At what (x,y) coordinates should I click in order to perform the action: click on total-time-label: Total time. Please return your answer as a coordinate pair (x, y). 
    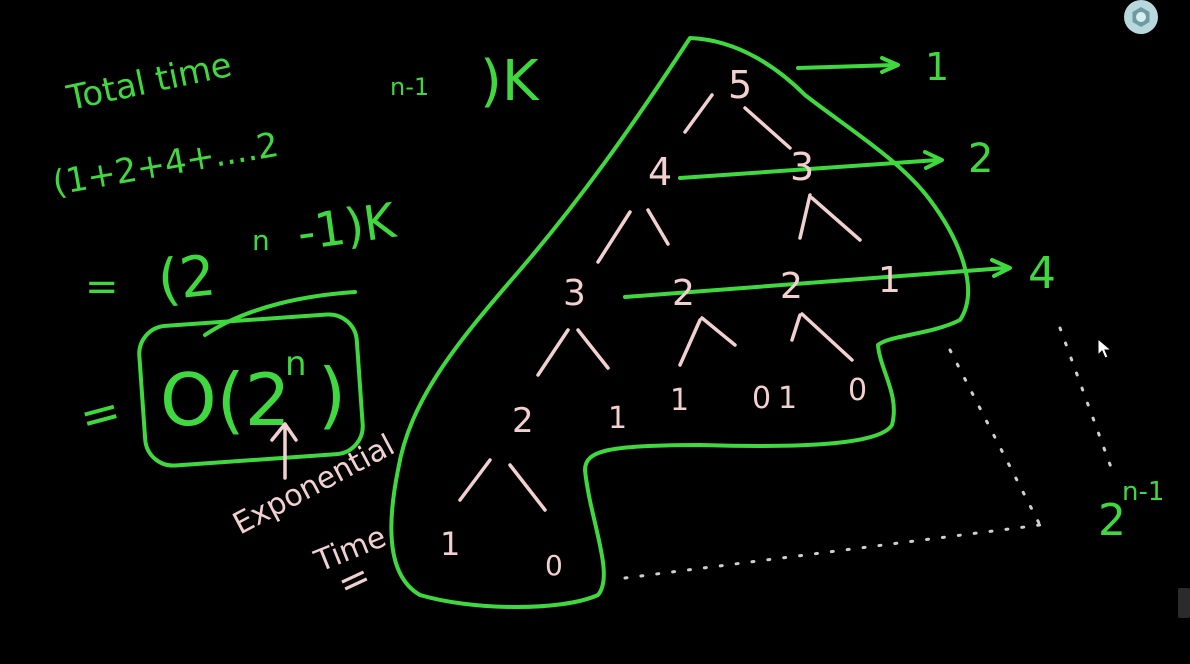
    Looking at the image, I should click on (149, 82).